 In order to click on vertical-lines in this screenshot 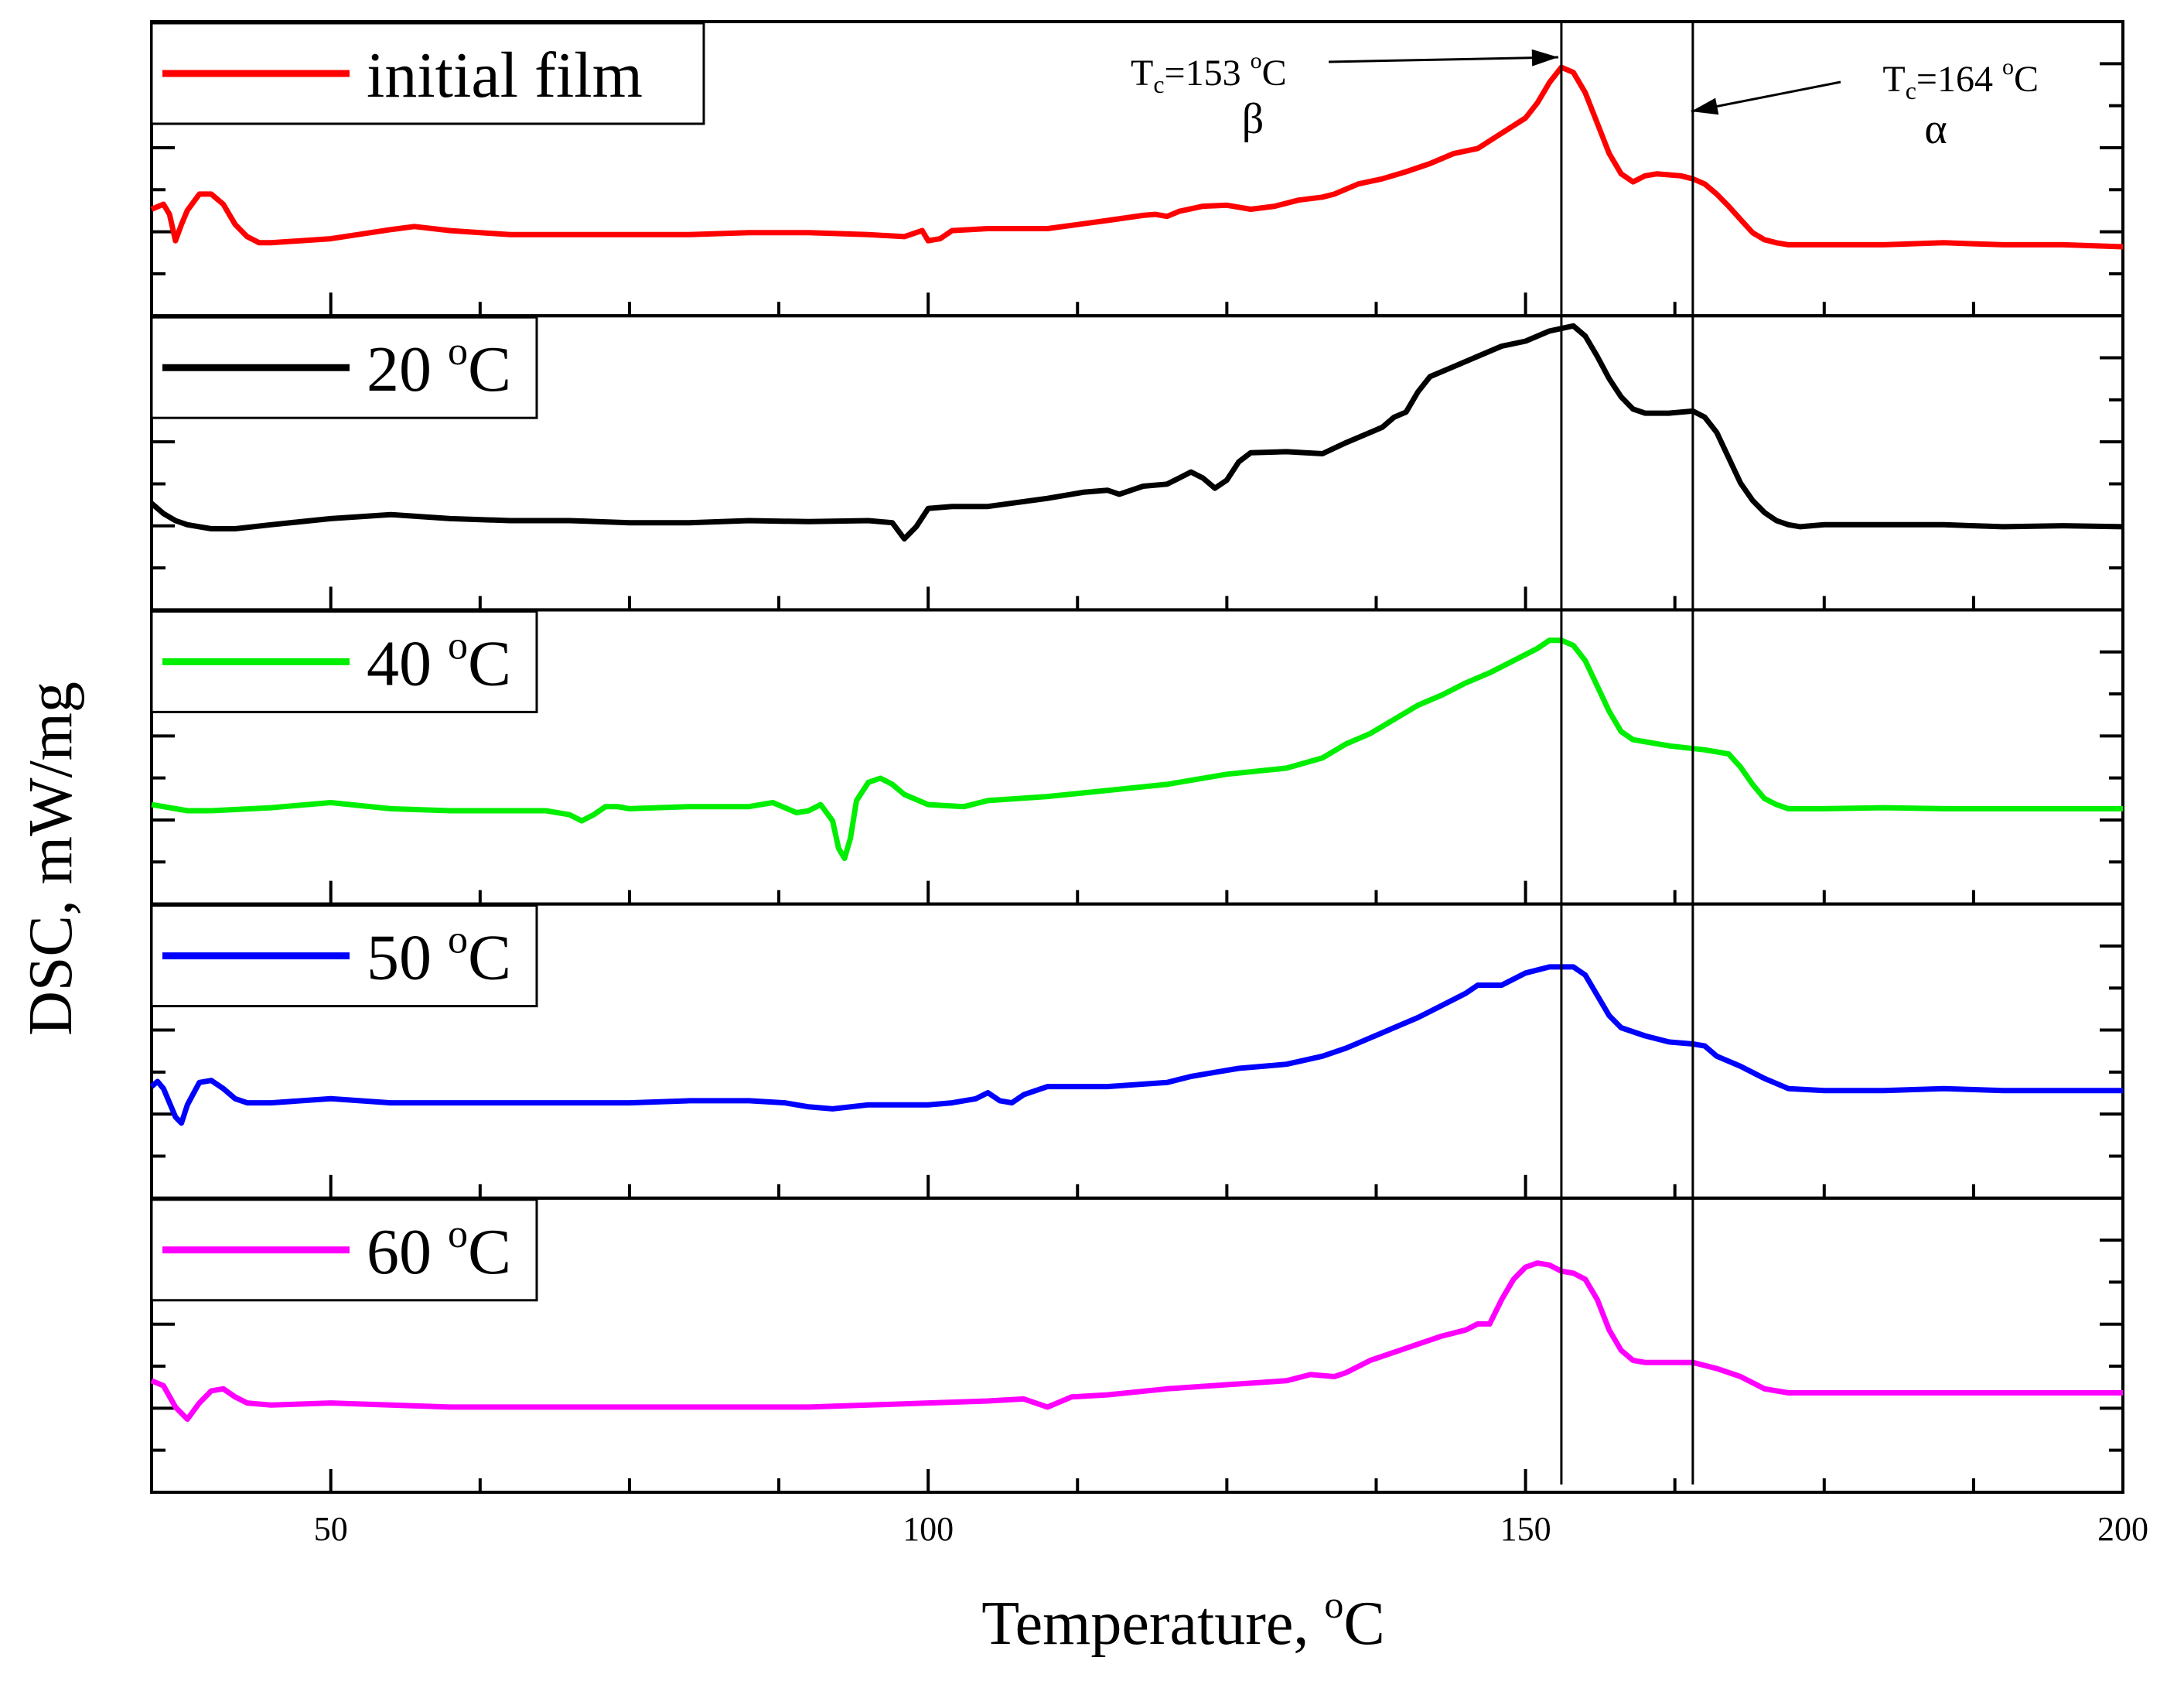, I will do `click(1627, 754)`.